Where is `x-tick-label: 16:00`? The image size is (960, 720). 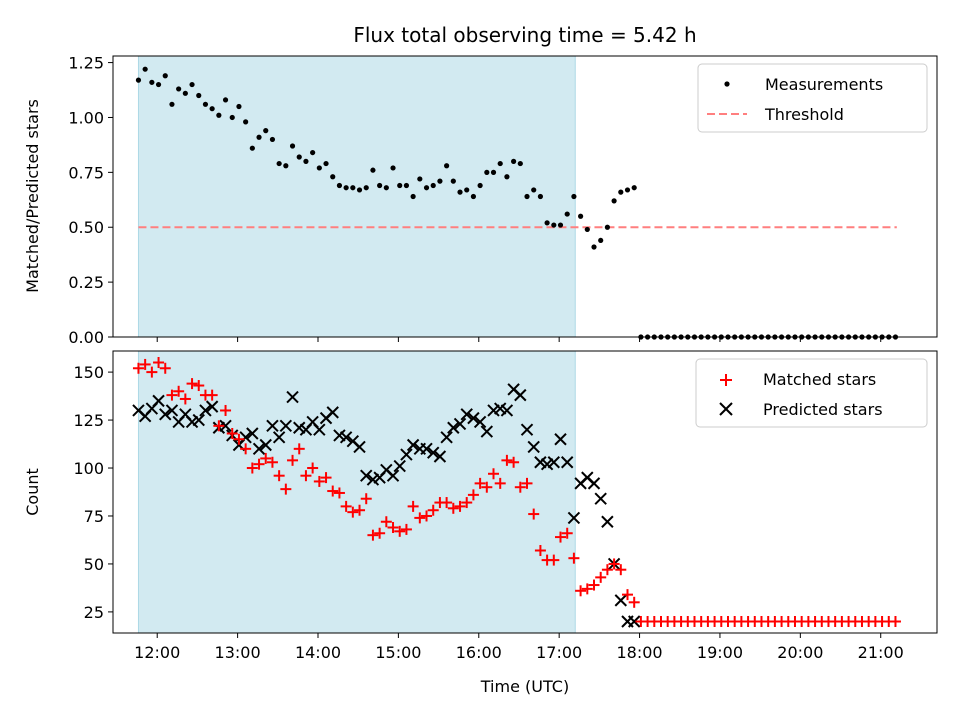
x-tick-label: 16:00 is located at coordinates (479, 652).